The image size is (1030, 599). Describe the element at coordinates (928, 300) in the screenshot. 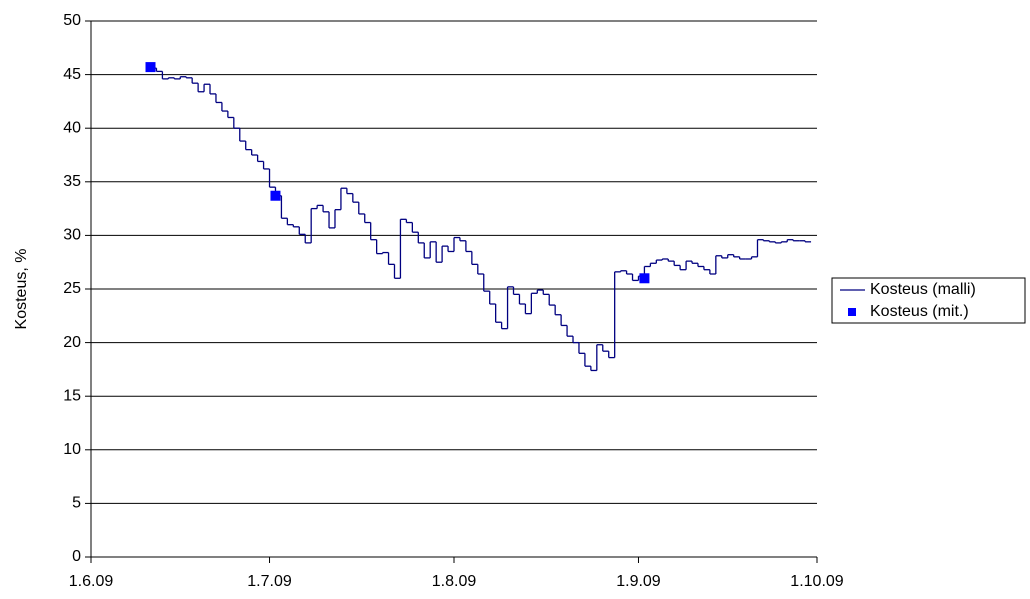

I see `legend-box` at that location.